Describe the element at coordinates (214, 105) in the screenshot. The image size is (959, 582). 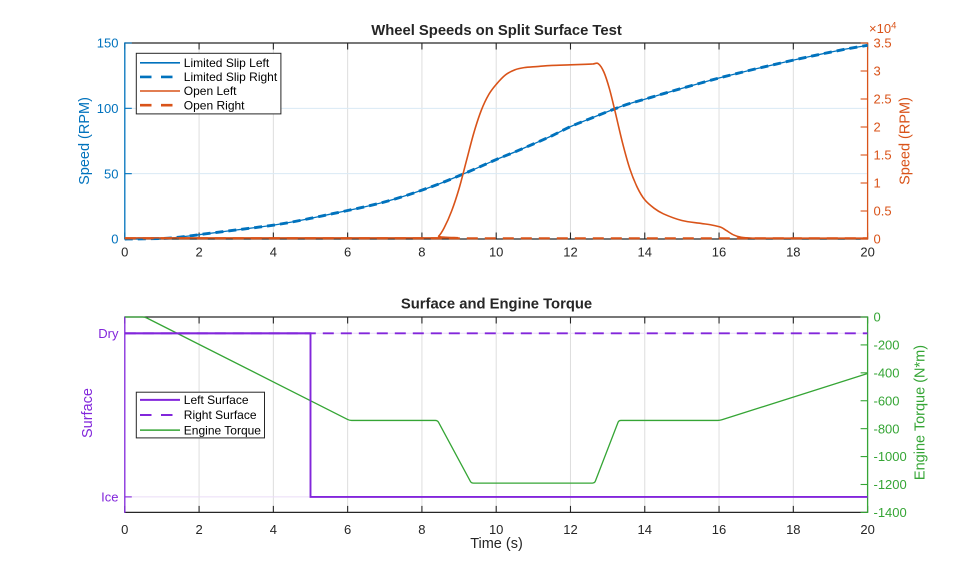
I see `svg-text: Open Right` at that location.